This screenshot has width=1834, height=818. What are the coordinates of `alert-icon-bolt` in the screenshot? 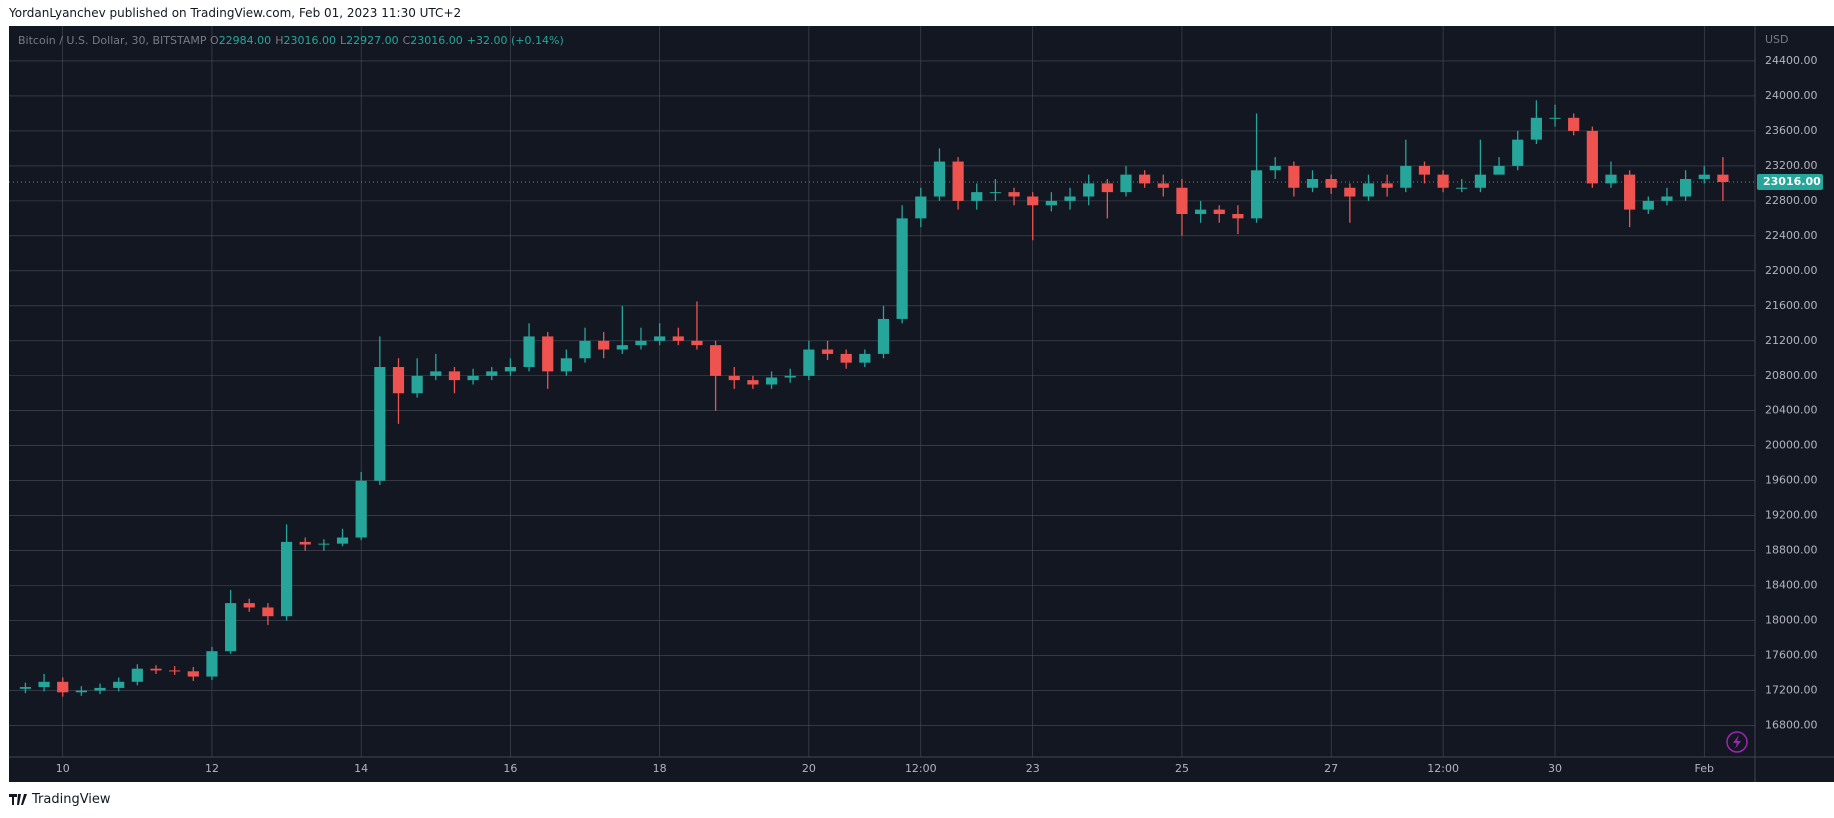 It's located at (1737, 742).